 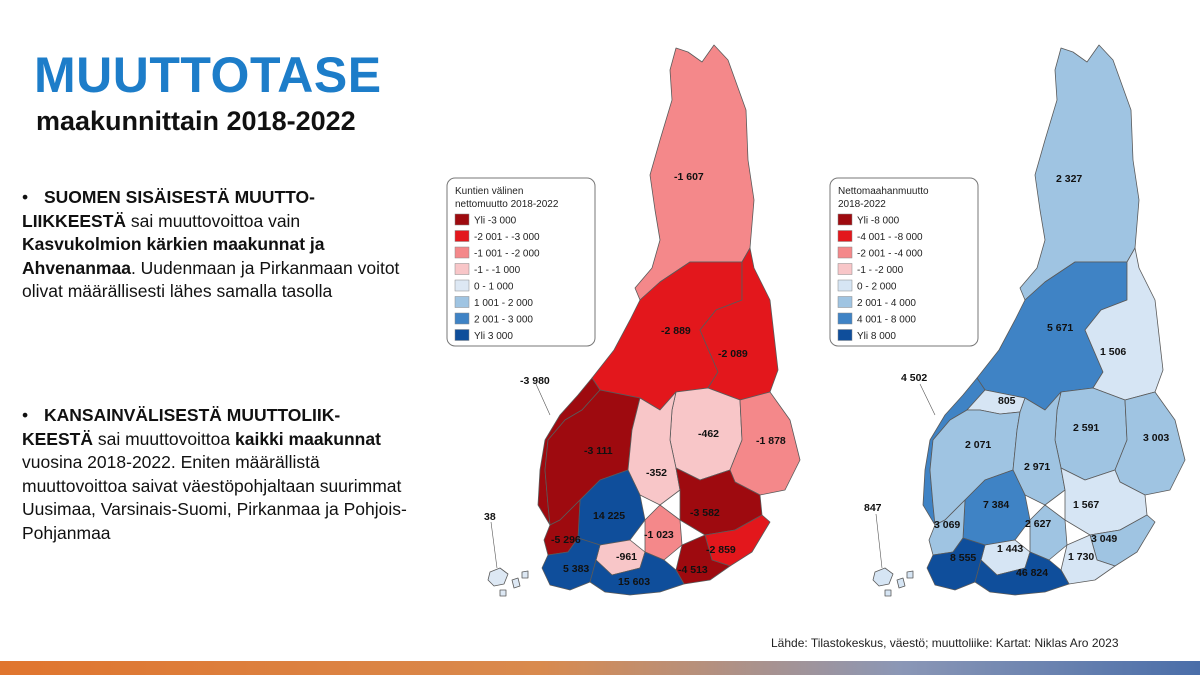 What do you see at coordinates (996, 505) in the screenshot?
I see `value-label-pirkanmaa: 7 384` at bounding box center [996, 505].